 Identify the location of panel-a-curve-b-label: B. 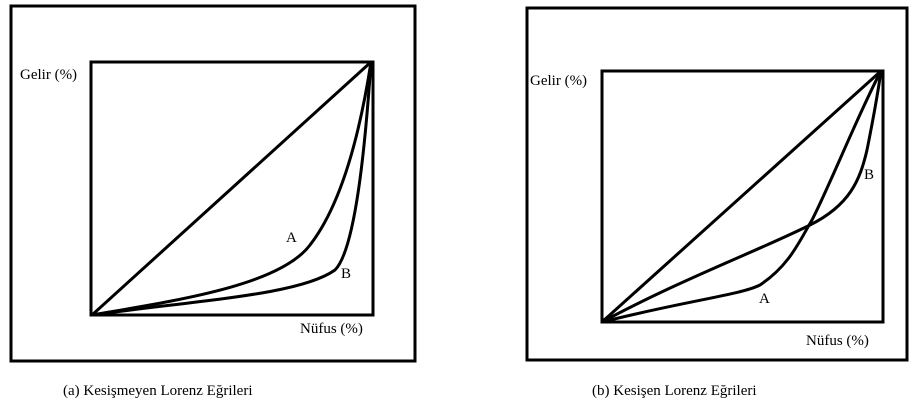
(346, 274).